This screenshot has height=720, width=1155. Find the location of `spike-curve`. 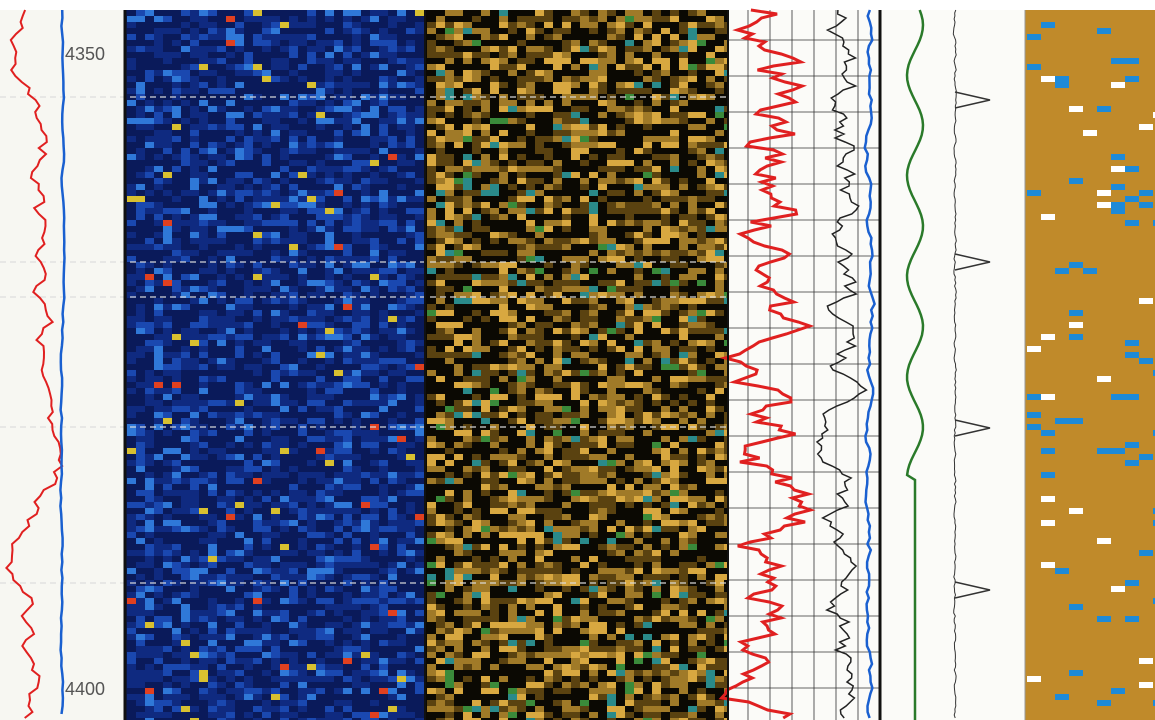

spike-curve is located at coordinates (954, 364).